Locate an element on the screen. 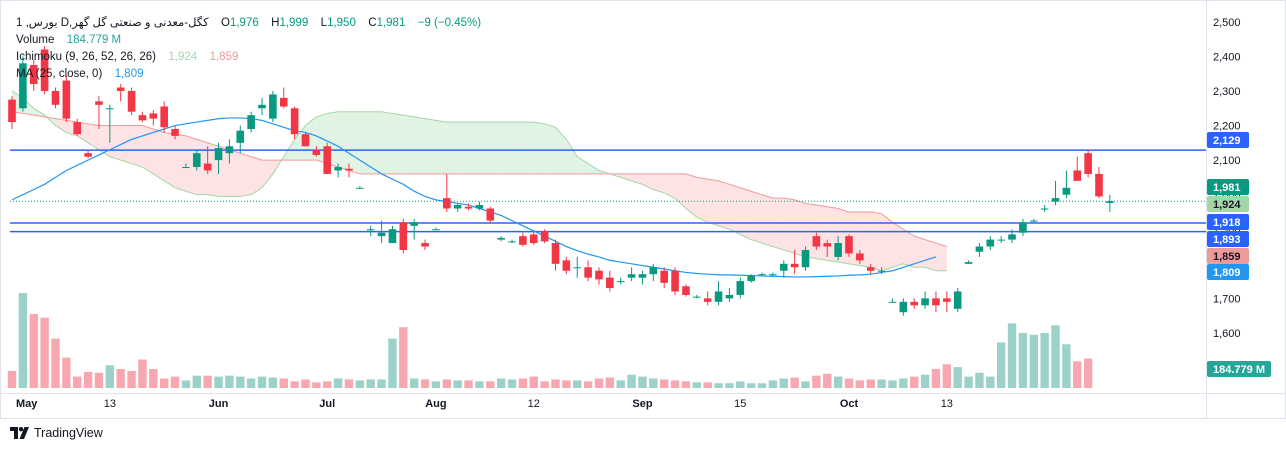  price-axis-label-text: 1,981 is located at coordinates (1227, 188).